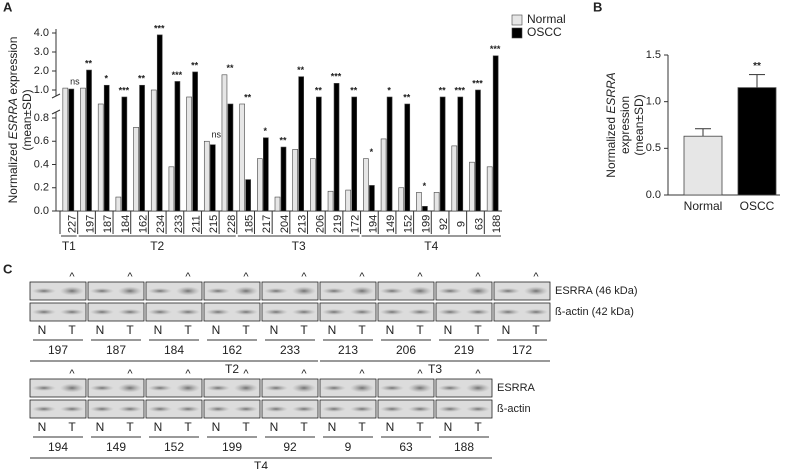 This screenshot has width=787, height=474. I want to click on x-tick-label: 197, so click(90, 224).